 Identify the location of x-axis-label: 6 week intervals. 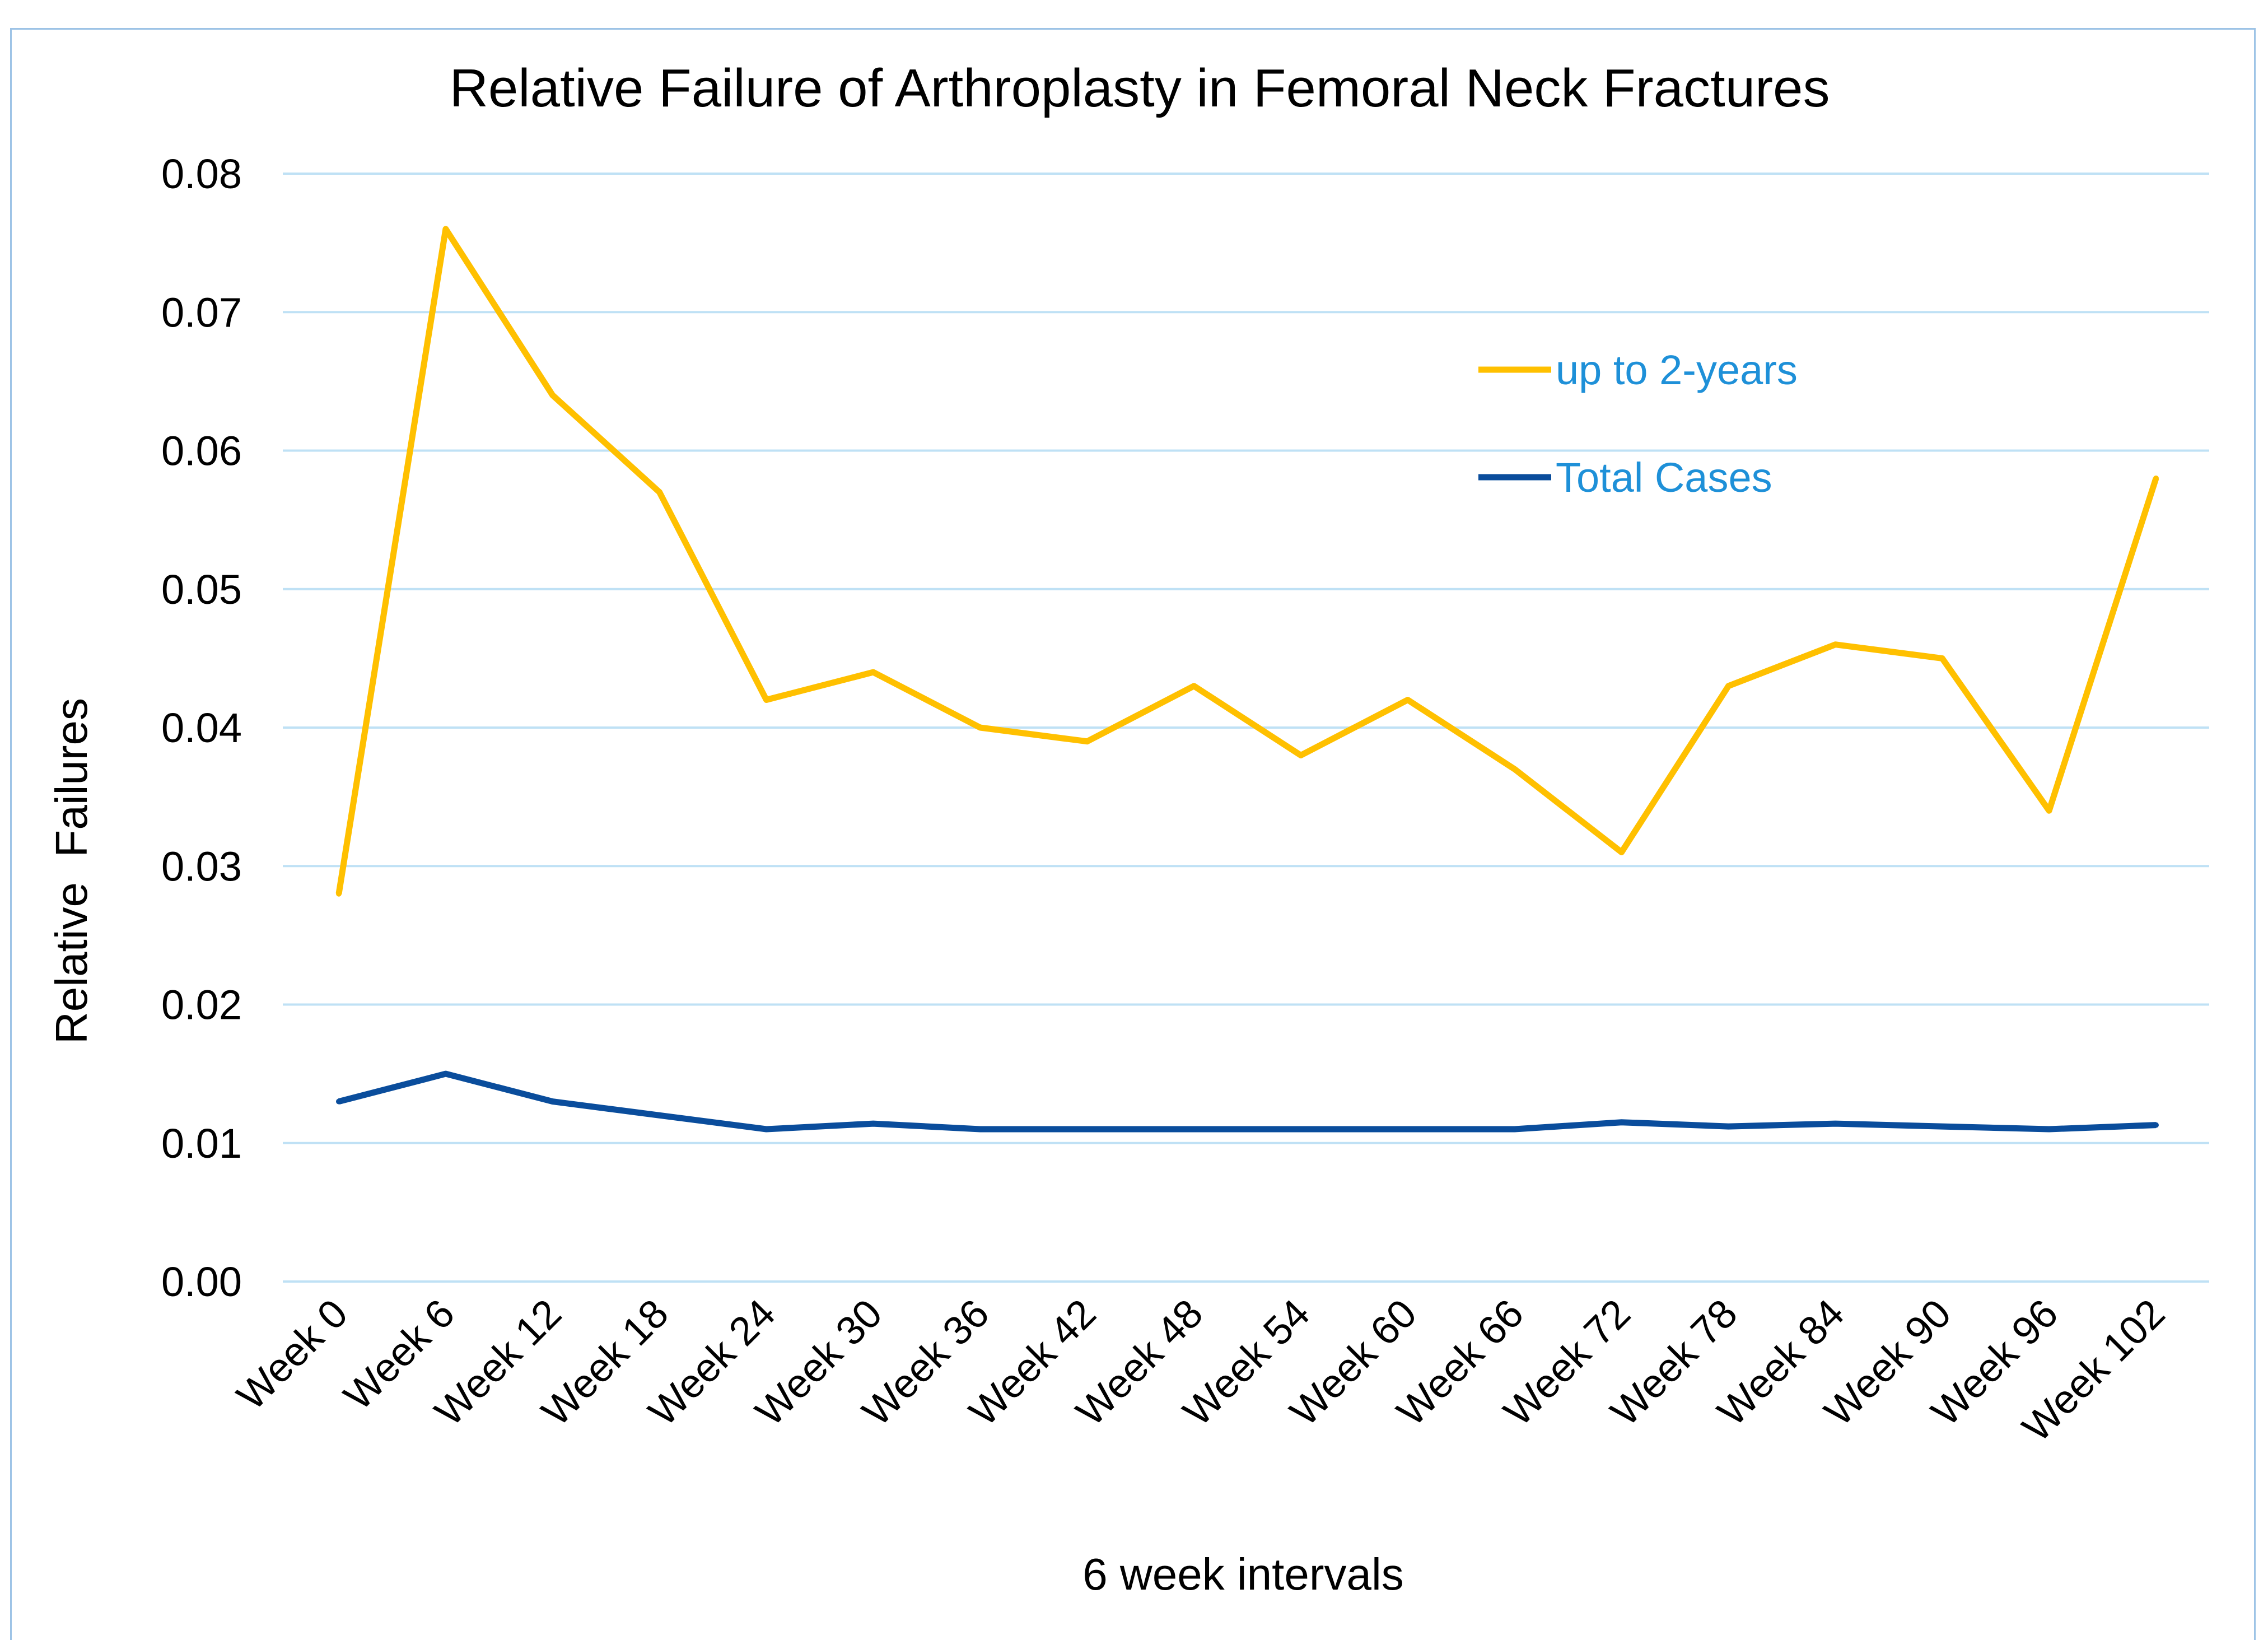
(1243, 1574).